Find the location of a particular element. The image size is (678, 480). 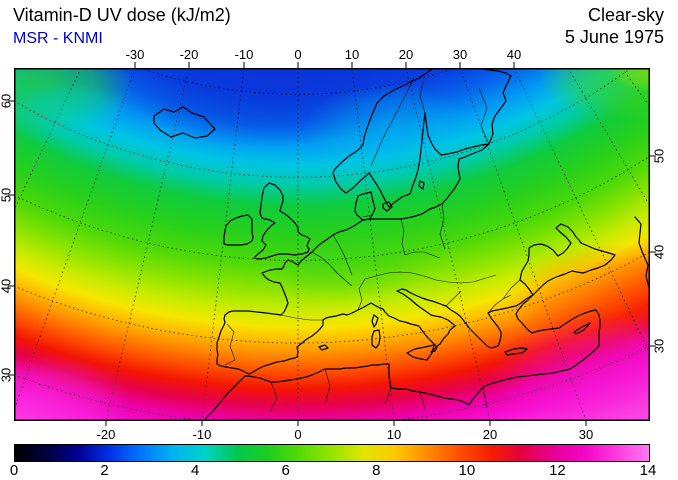

top-axis-label: -30 is located at coordinates (135, 54).